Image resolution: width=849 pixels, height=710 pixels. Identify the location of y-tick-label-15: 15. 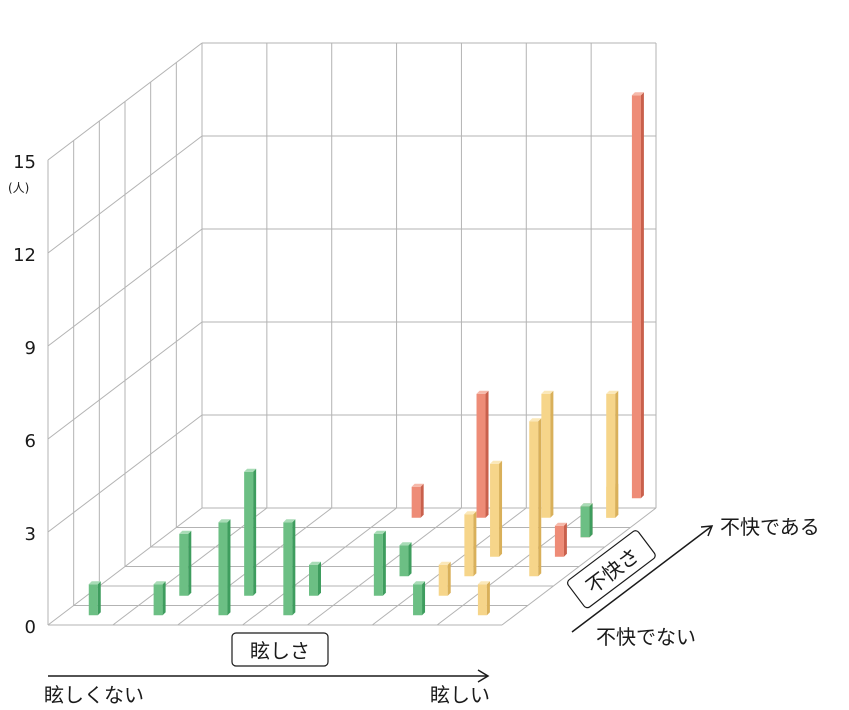
(24, 162).